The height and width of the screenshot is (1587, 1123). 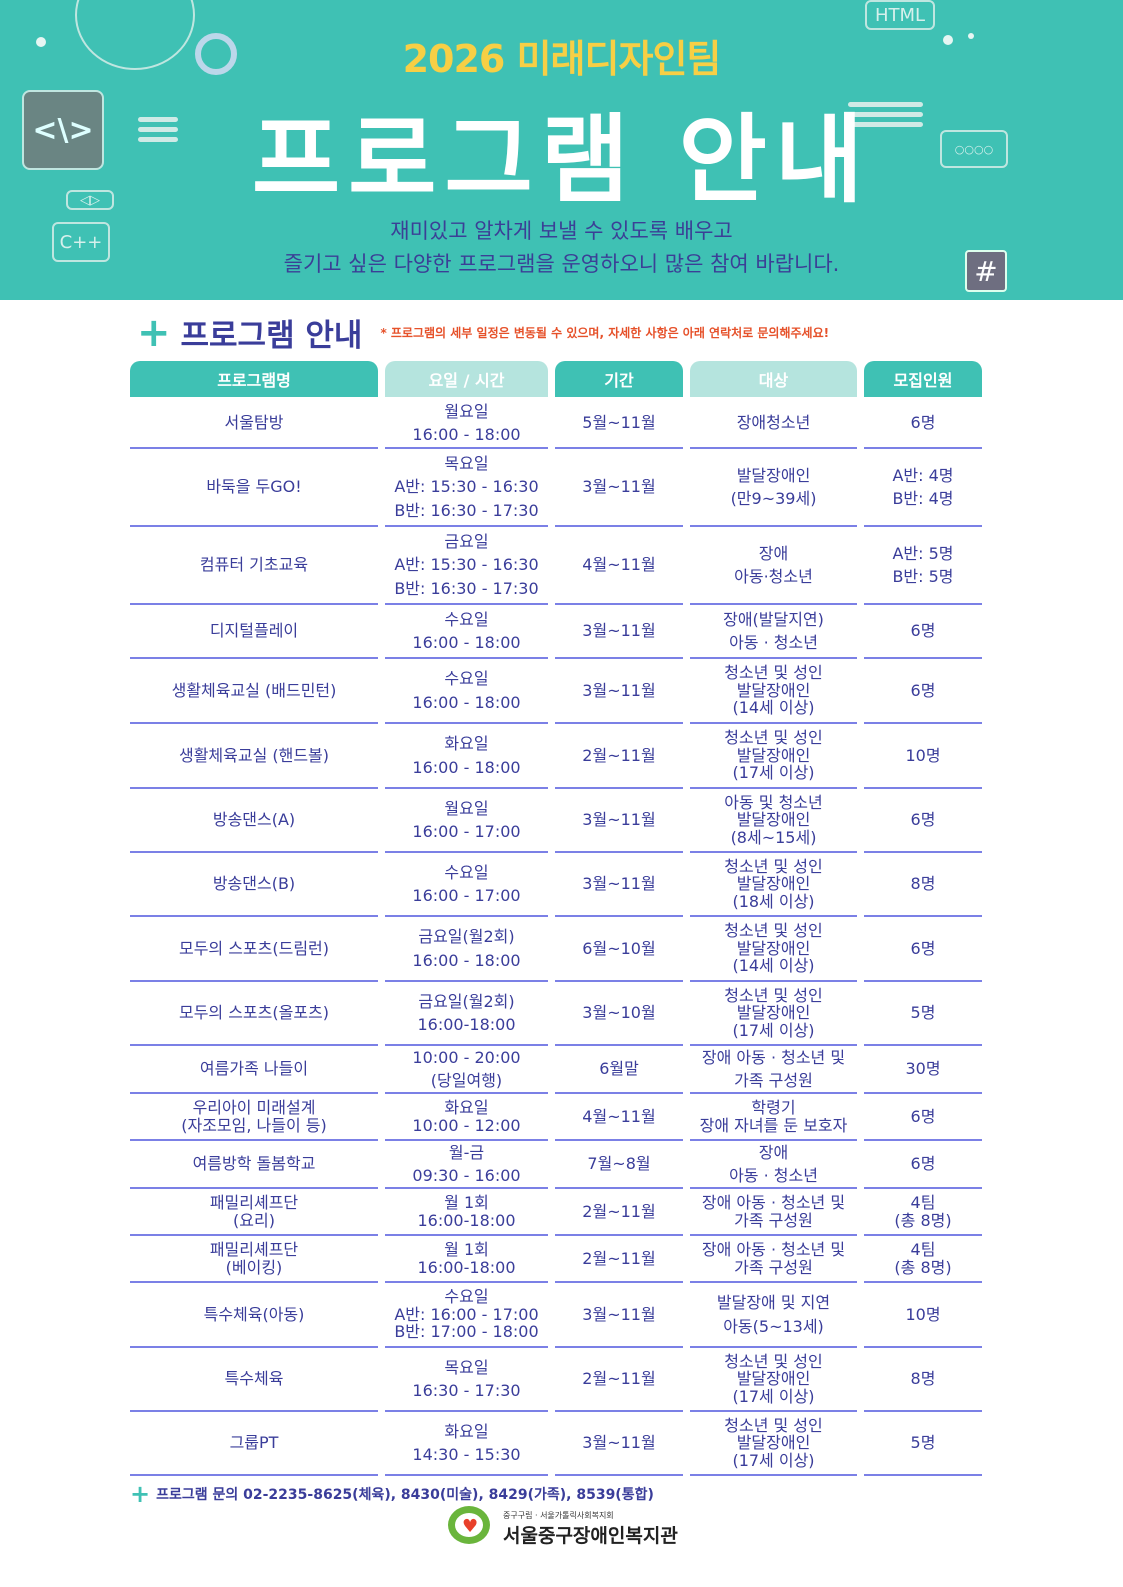 I want to click on cell-capacity: 4팀 (총 8명), so click(x=923, y=1212).